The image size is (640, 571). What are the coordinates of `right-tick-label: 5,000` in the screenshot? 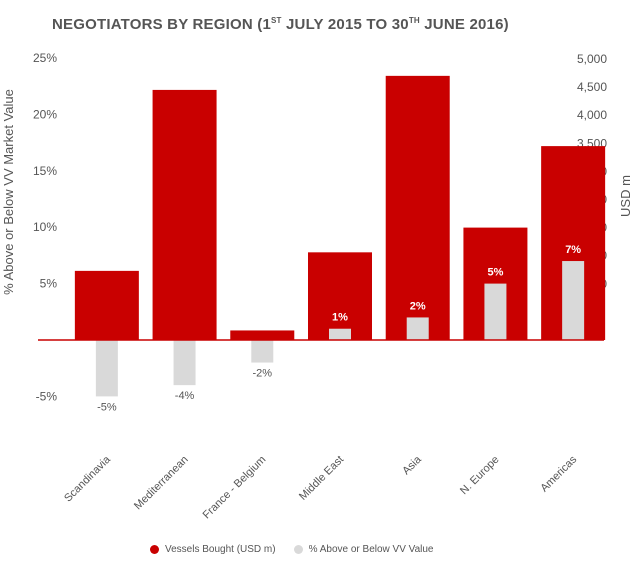 It's located at (592, 59).